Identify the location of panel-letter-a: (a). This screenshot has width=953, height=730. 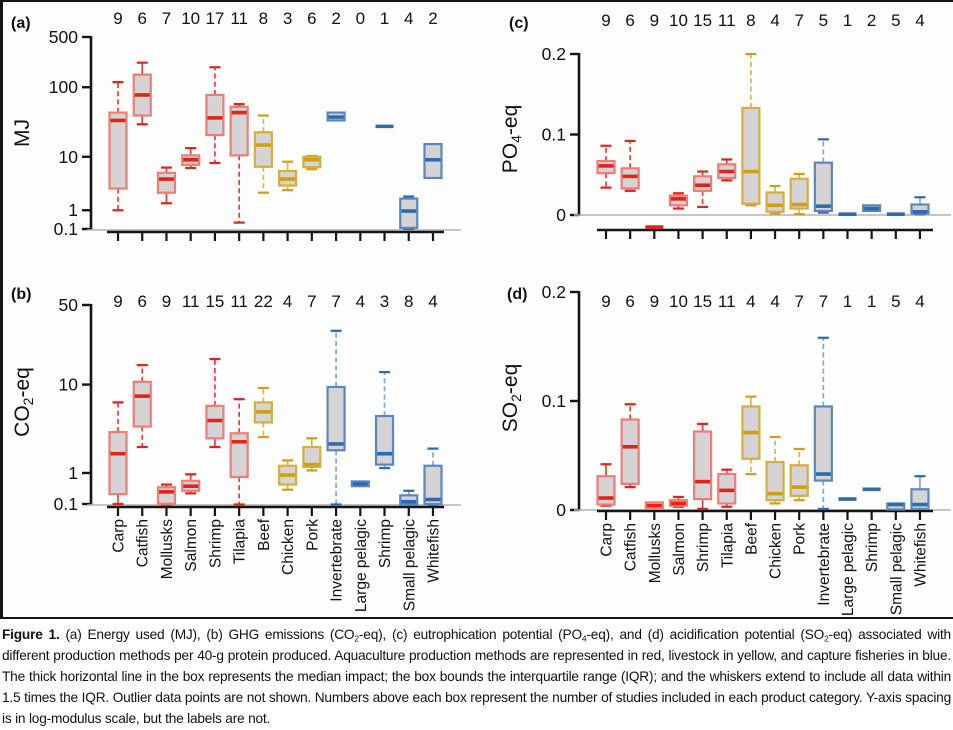
(21, 23).